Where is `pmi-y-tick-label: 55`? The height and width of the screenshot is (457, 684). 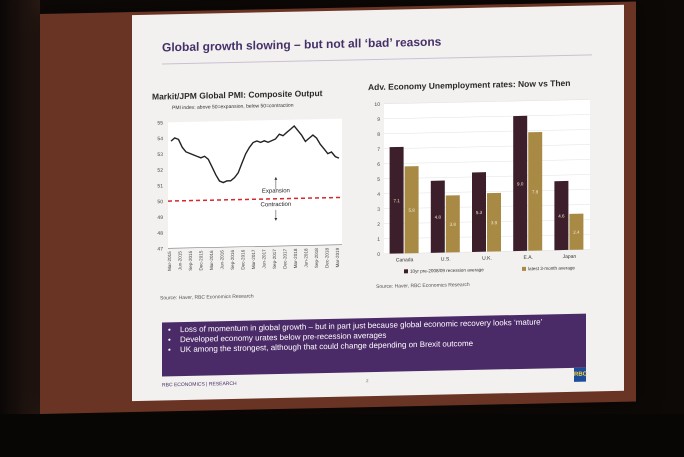
pmi-y-tick-label: 55 is located at coordinates (160, 123).